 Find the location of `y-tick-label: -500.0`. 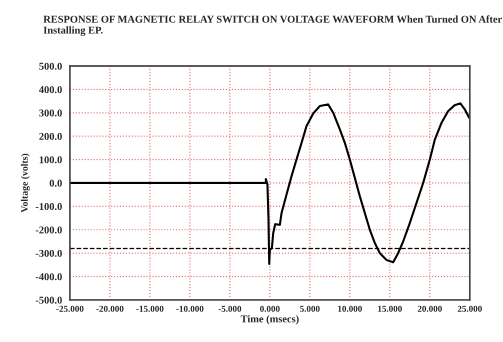

y-tick-label: -500.0 is located at coordinates (49, 300).